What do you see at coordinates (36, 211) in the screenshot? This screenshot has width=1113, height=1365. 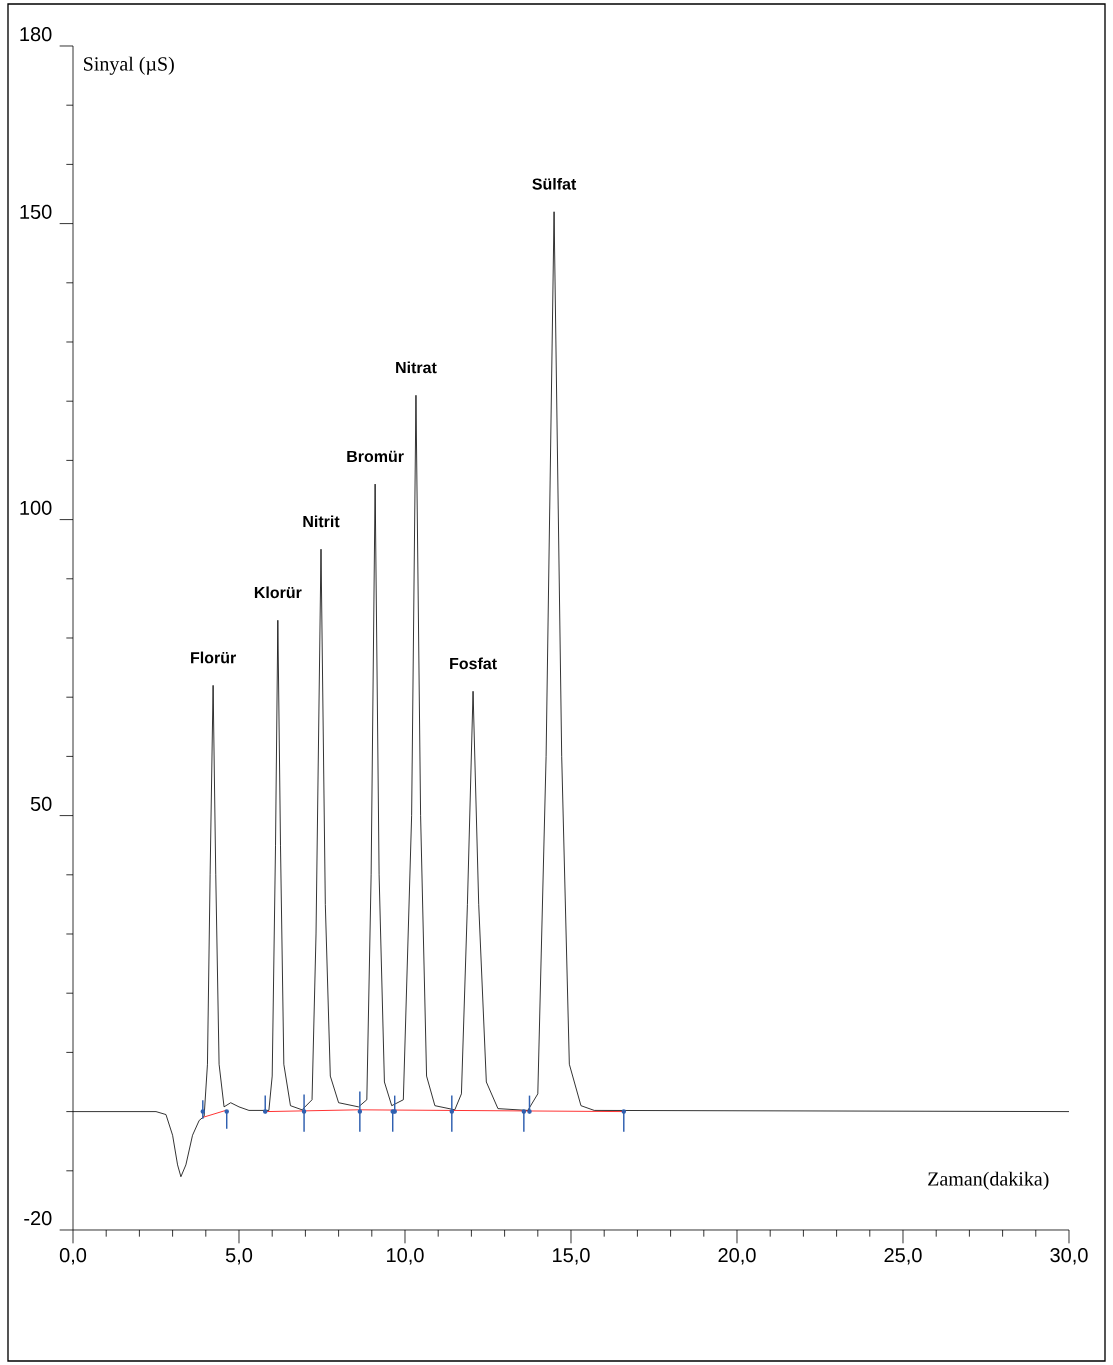 I see `y-tick-label: 150` at bounding box center [36, 211].